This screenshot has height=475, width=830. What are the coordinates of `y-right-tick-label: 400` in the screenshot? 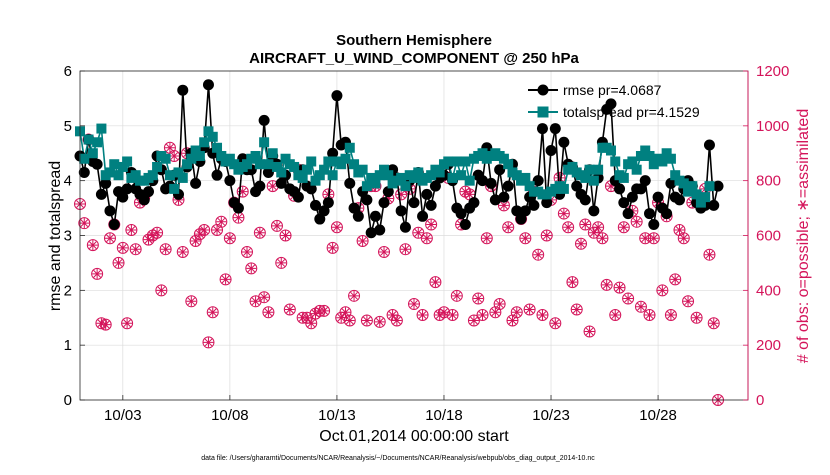 It's located at (768, 290).